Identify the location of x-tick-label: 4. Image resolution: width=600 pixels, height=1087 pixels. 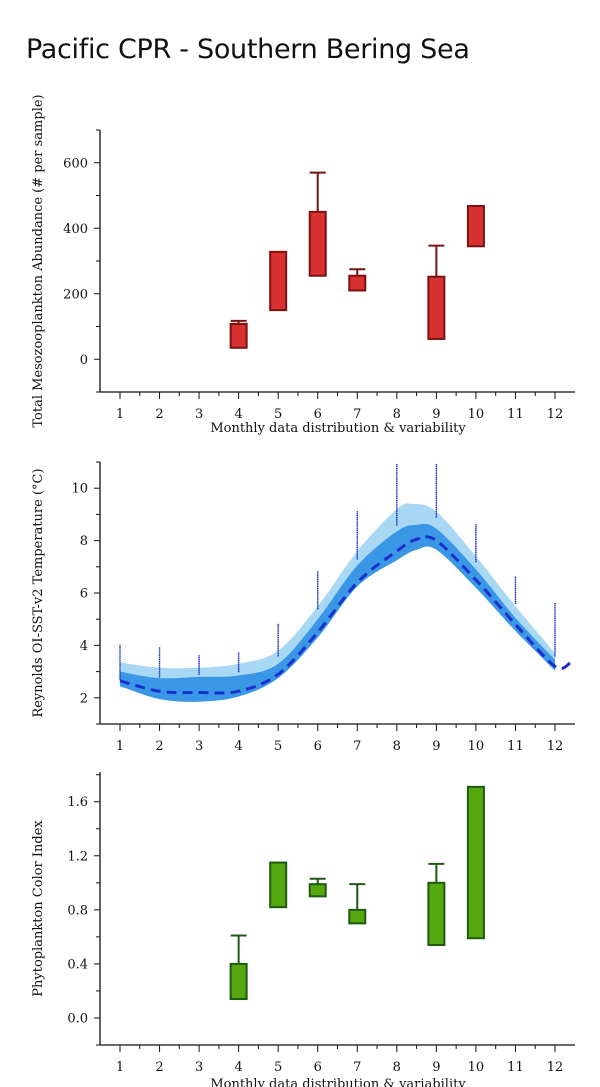
(238, 1067).